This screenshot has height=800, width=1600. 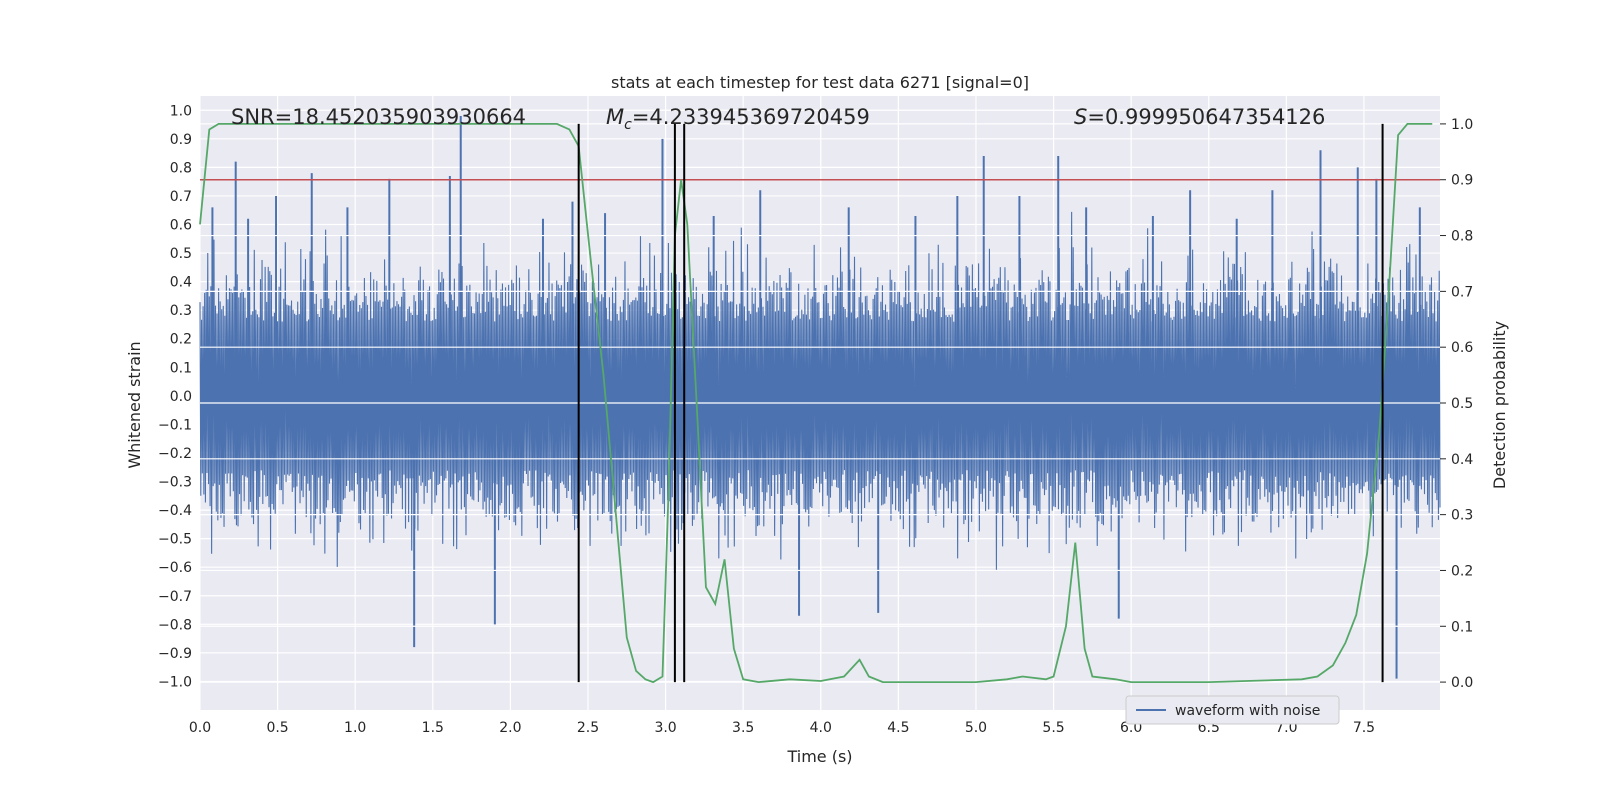 I want to click on y2-tick-label: 0.0, so click(x=1462, y=683).